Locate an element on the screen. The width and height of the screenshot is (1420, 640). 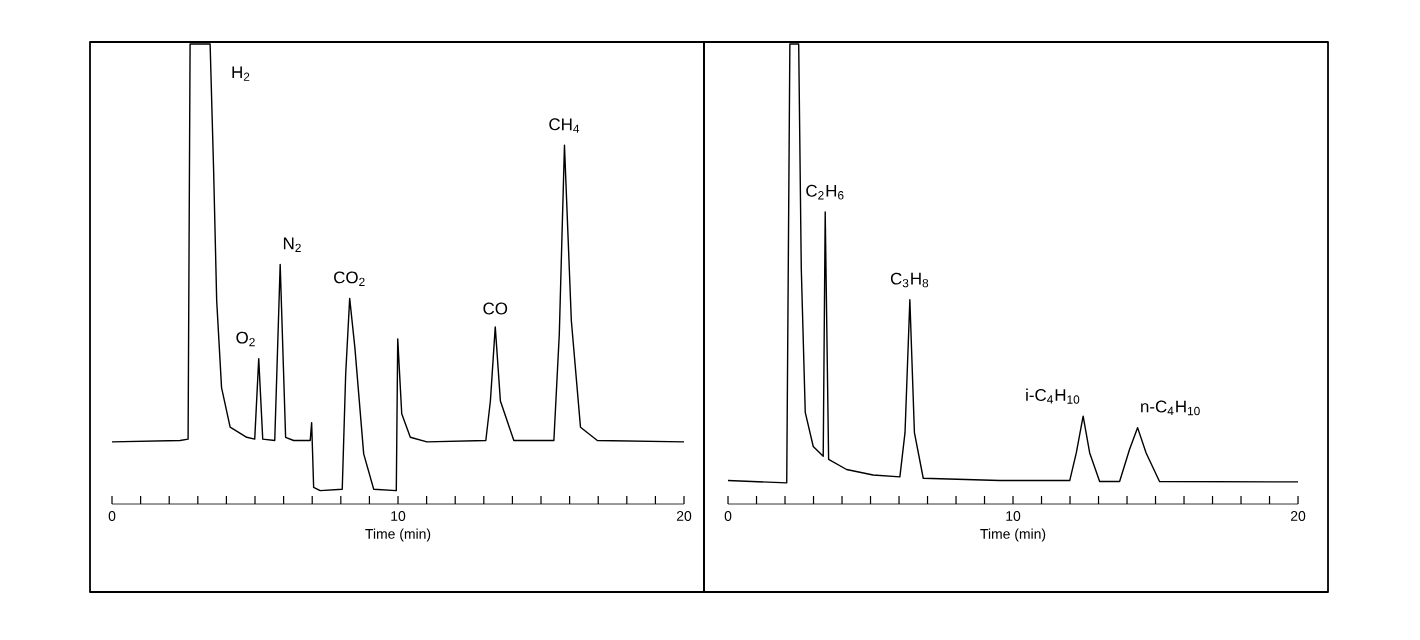
annotation: i-C$_{4}$H$_{10}$ is located at coordinates (1053, 396).